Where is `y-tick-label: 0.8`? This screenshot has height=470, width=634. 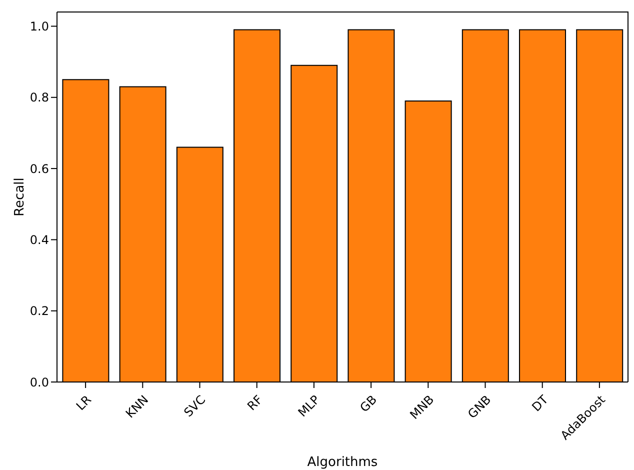
y-tick-label: 0.8 is located at coordinates (39, 97).